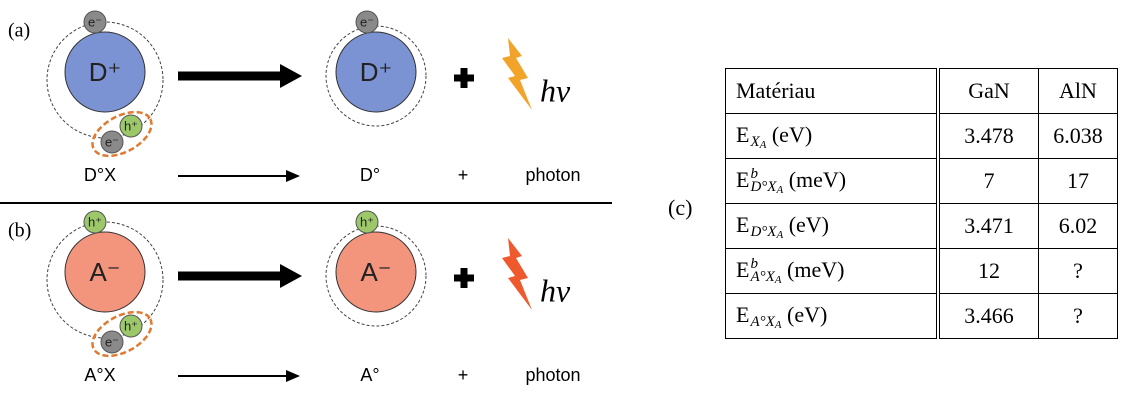 This screenshot has height=403, width=1133. I want to click on initial-state: D°X, so click(100, 175).